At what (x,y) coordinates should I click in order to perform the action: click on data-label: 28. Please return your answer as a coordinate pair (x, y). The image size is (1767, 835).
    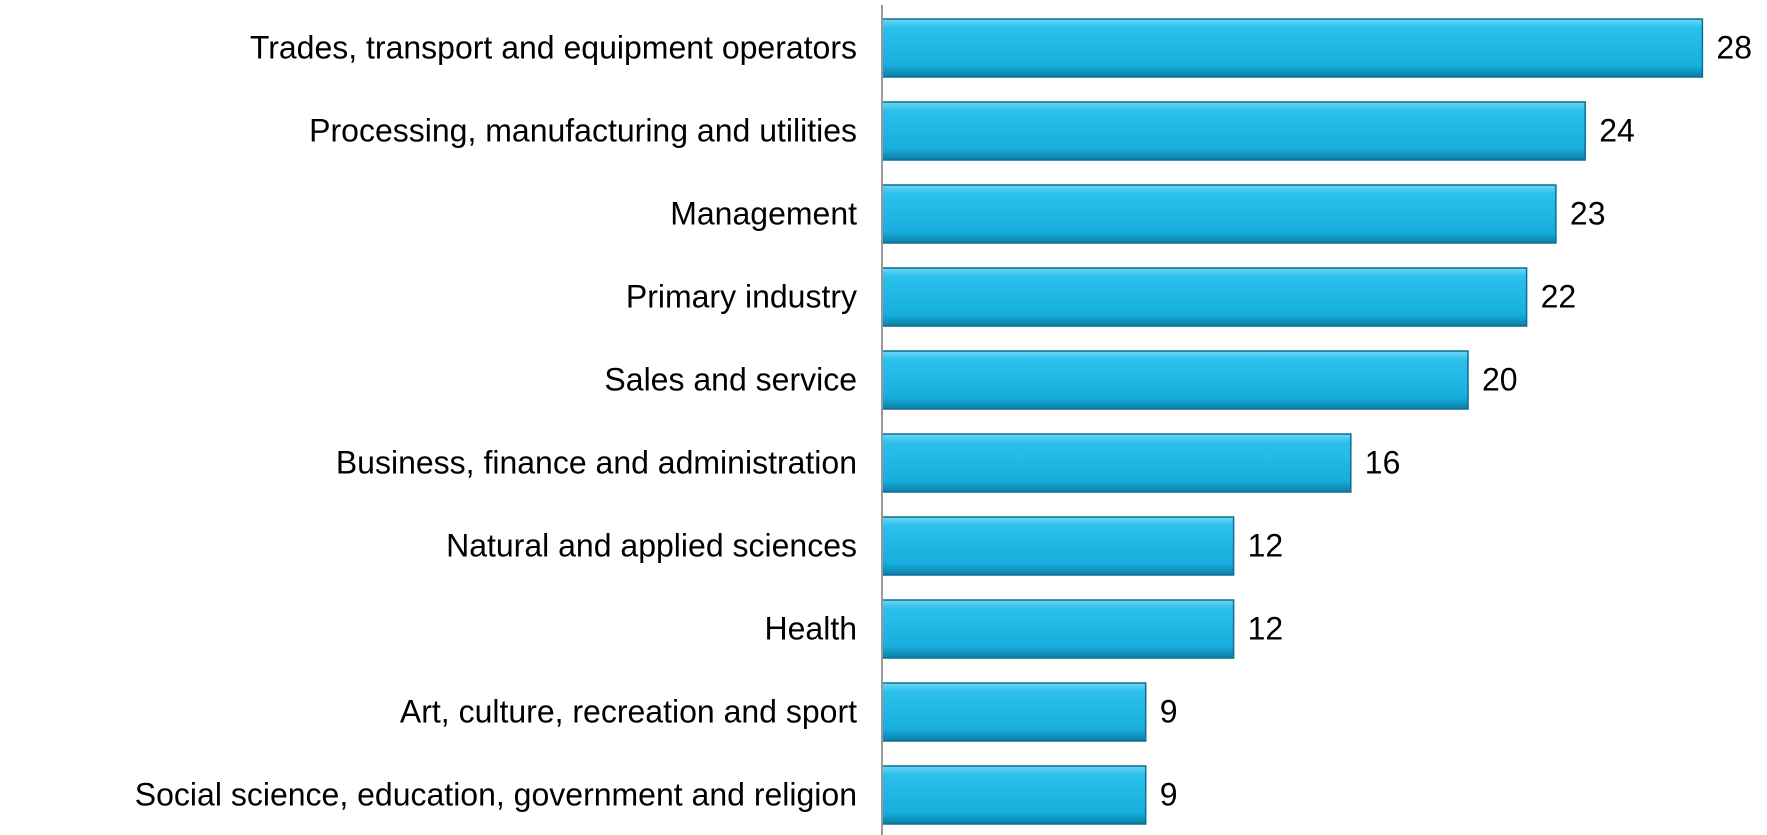
    Looking at the image, I should click on (1734, 47).